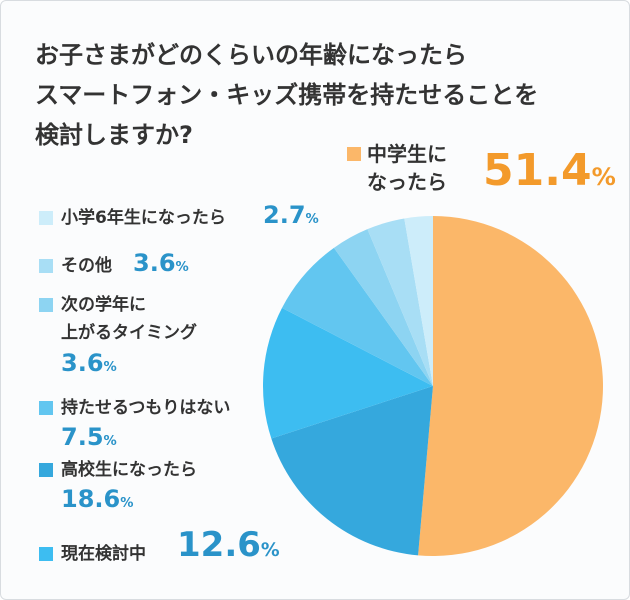 Image resolution: width=630 pixels, height=600 pixels. What do you see at coordinates (291, 215) in the screenshot?
I see `value-label: 2.7%` at bounding box center [291, 215].